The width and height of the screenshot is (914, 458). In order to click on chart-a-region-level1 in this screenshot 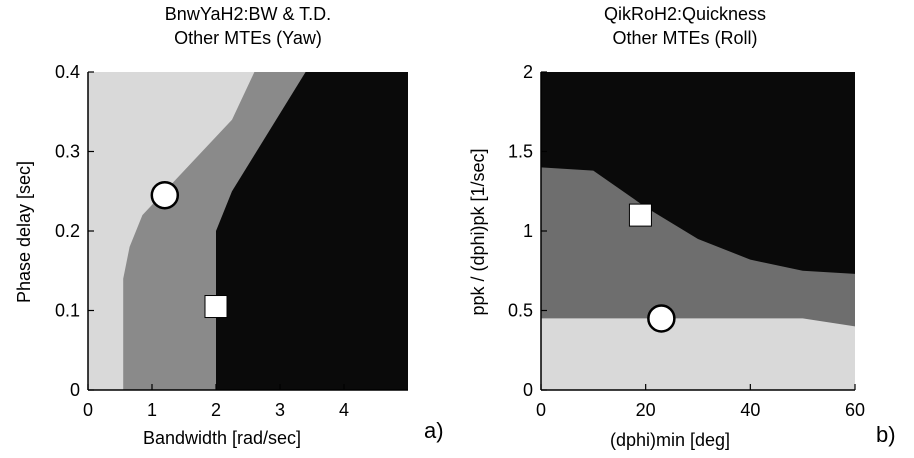, I will do `click(312, 231)`.